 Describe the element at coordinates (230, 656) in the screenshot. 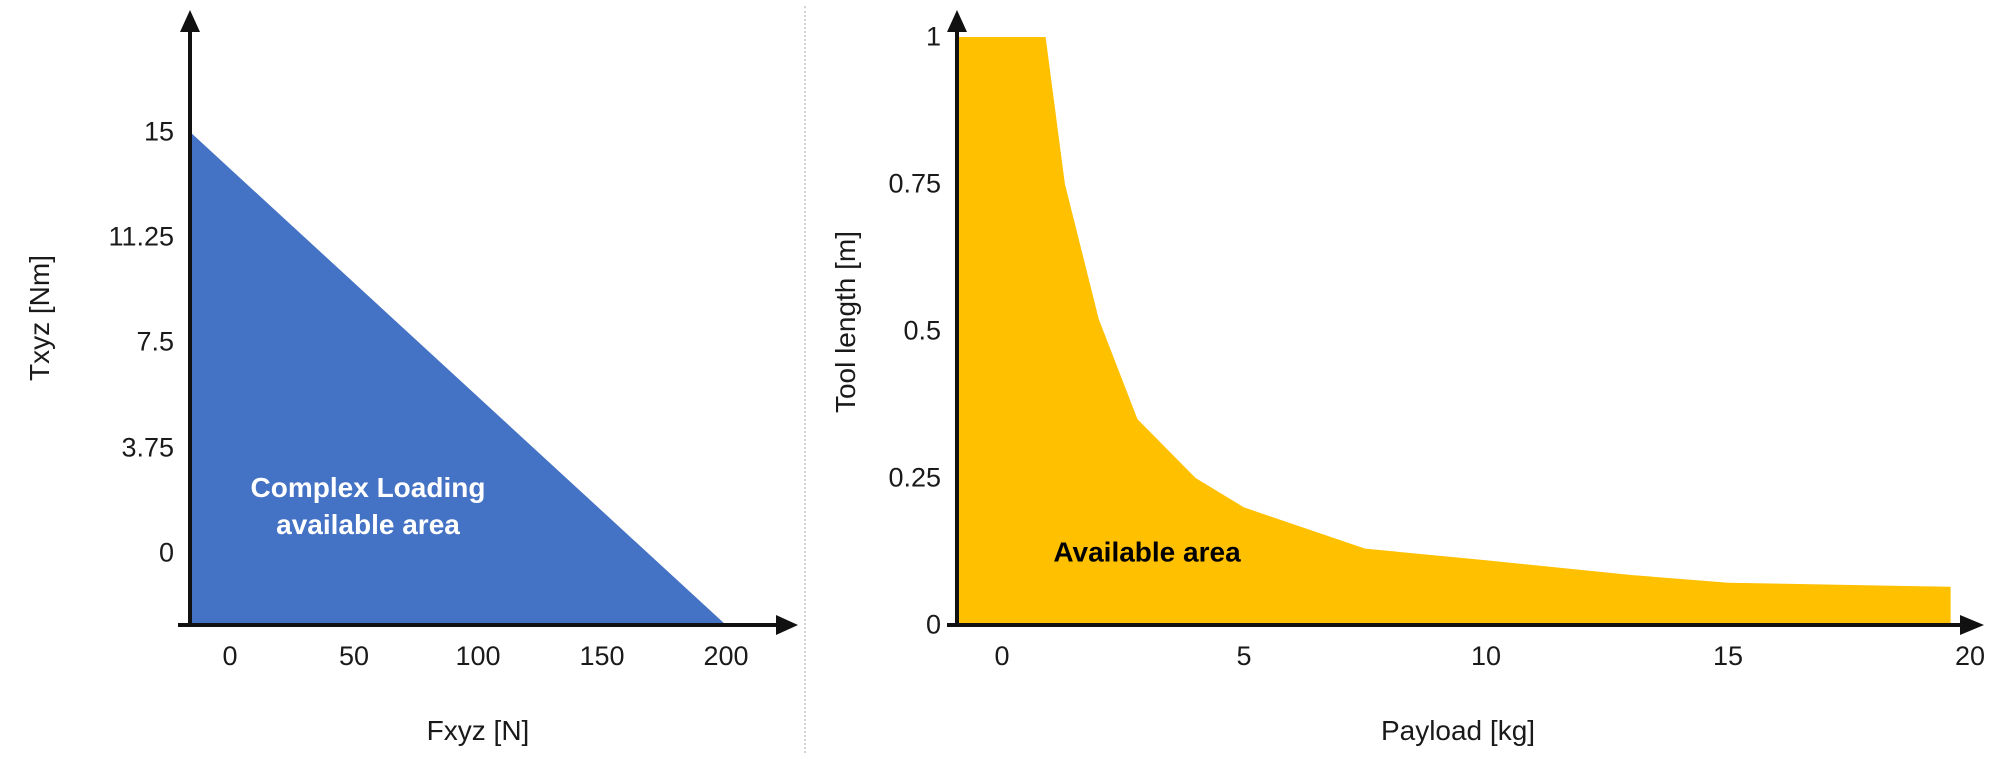

I see `complex-loading-x-tick-0: 0` at that location.